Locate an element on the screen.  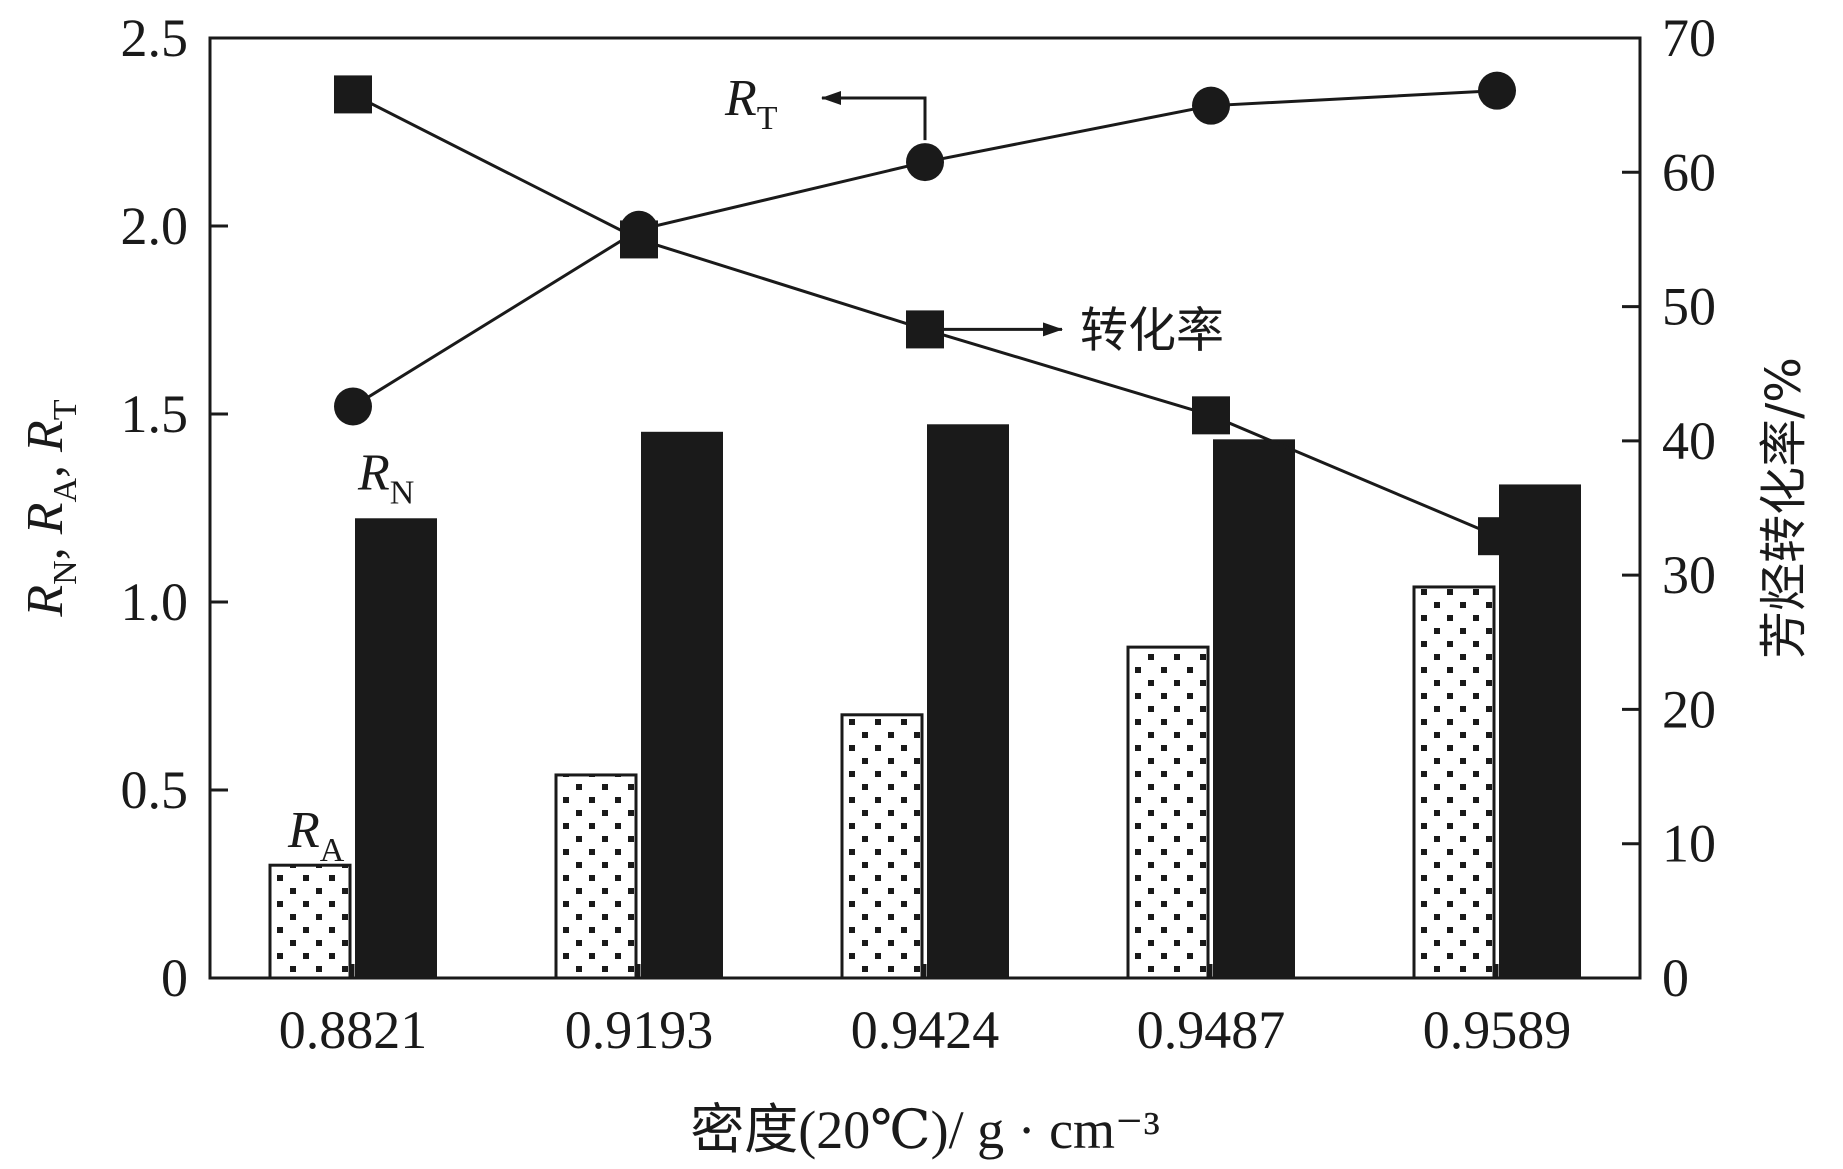
x-tick-label: 0.8821 is located at coordinates (353, 1030).